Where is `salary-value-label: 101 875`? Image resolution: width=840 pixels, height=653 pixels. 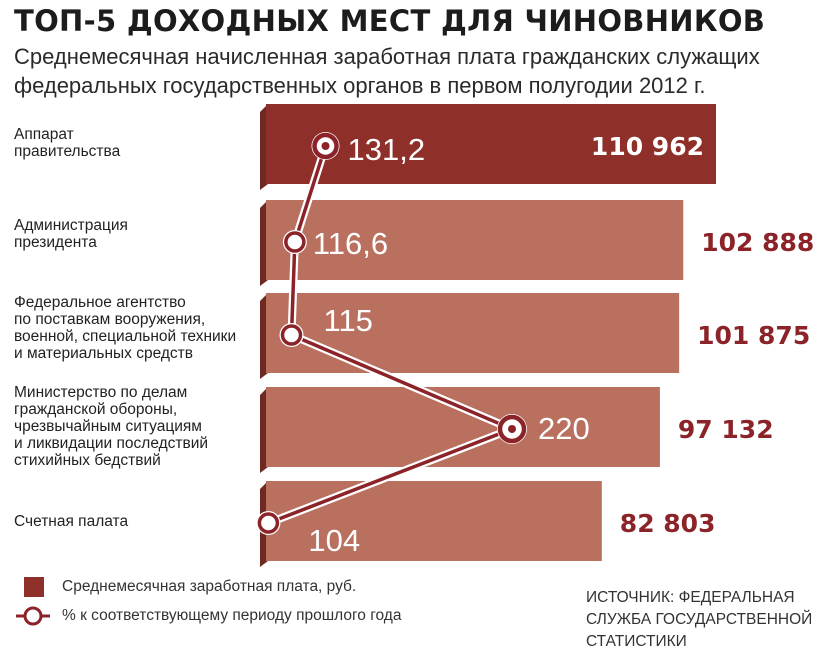
salary-value-label: 101 875 is located at coordinates (753, 335).